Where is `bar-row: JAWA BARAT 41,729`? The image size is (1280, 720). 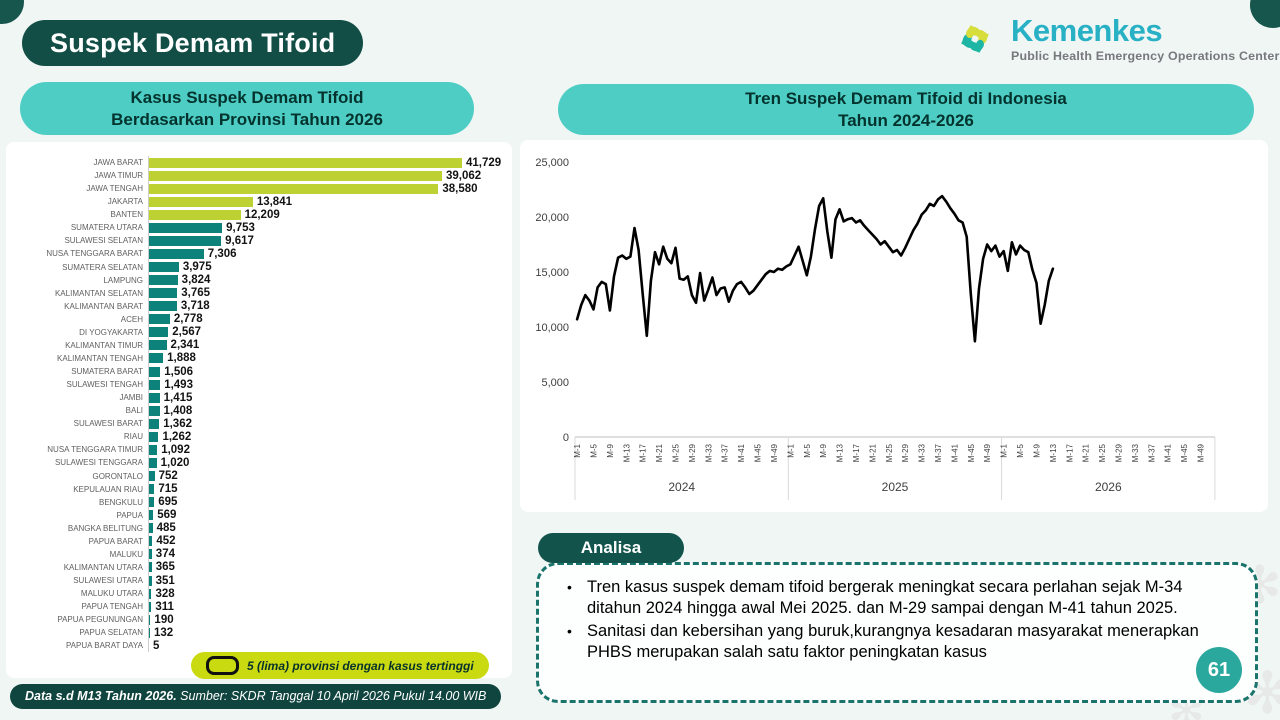 bar-row: JAWA BARAT 41,729 is located at coordinates (262, 163).